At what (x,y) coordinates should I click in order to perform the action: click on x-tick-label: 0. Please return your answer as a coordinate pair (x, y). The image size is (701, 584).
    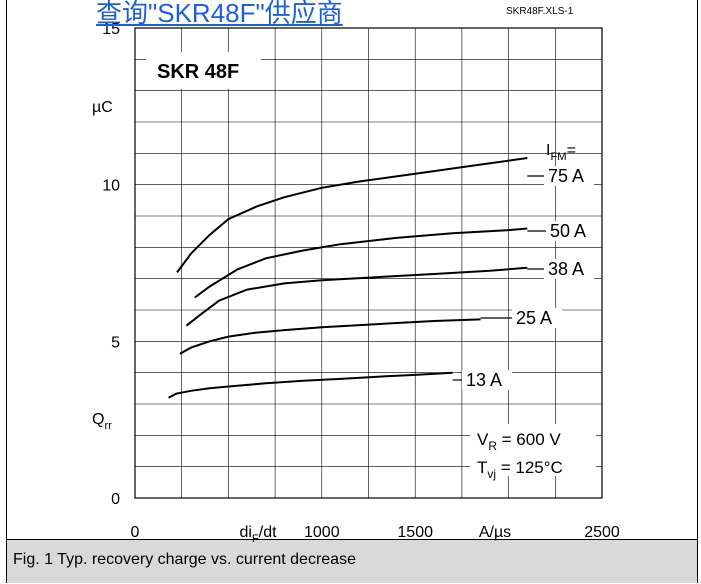
    Looking at the image, I should click on (135, 532).